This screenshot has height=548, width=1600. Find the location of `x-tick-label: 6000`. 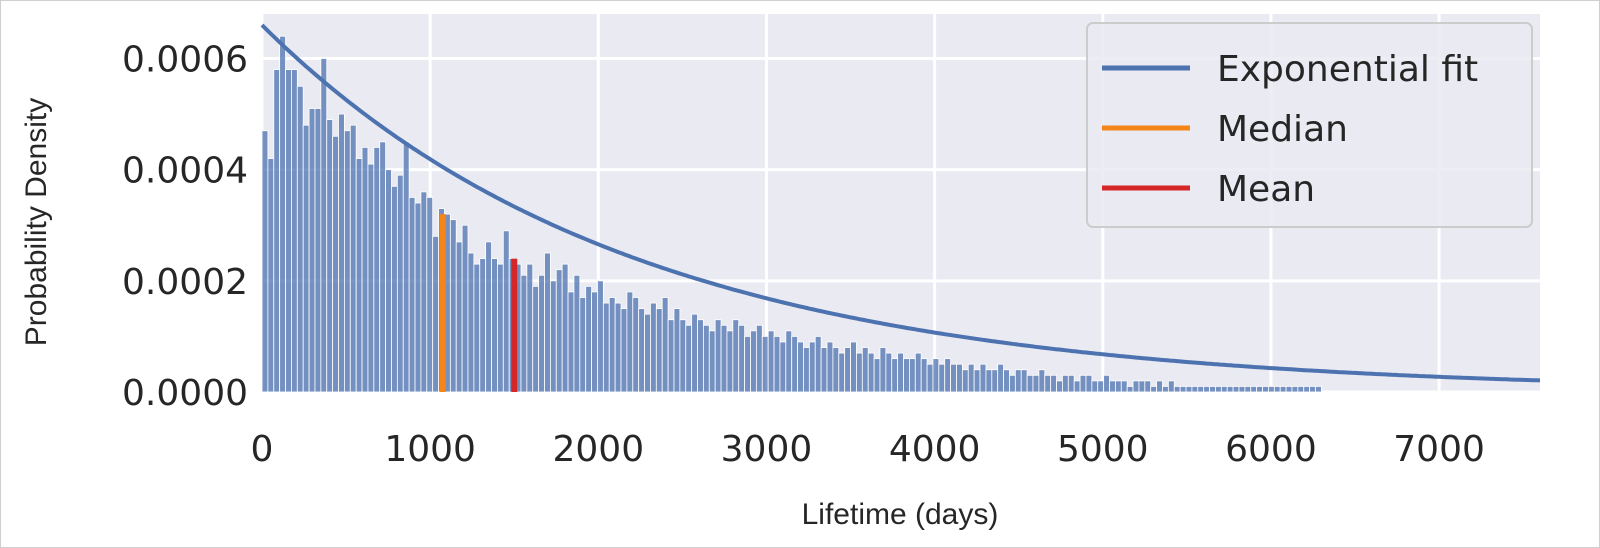

x-tick-label: 6000 is located at coordinates (1271, 449).